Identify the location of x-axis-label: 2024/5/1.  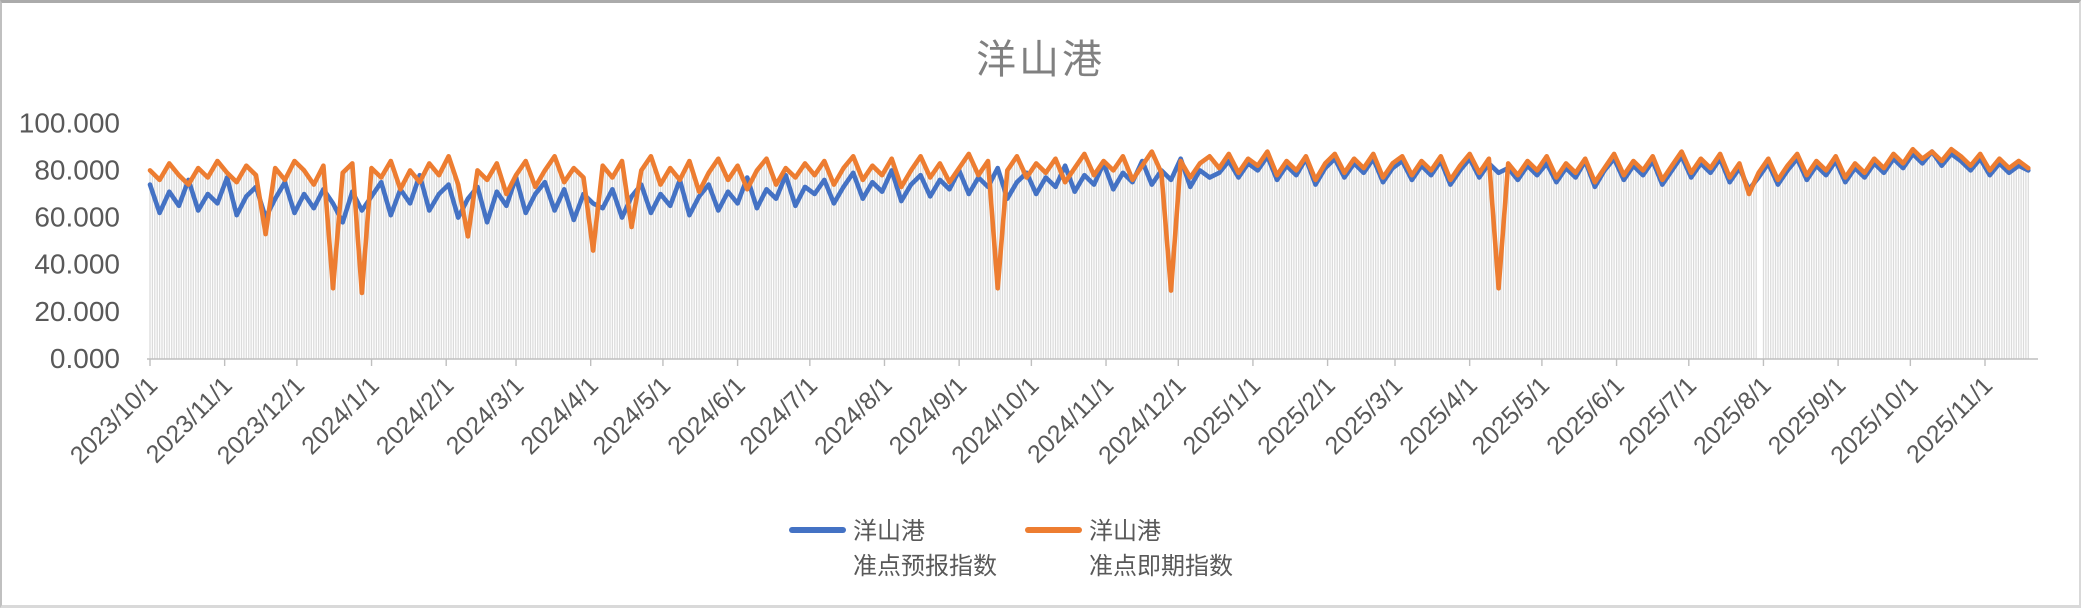
(632, 415).